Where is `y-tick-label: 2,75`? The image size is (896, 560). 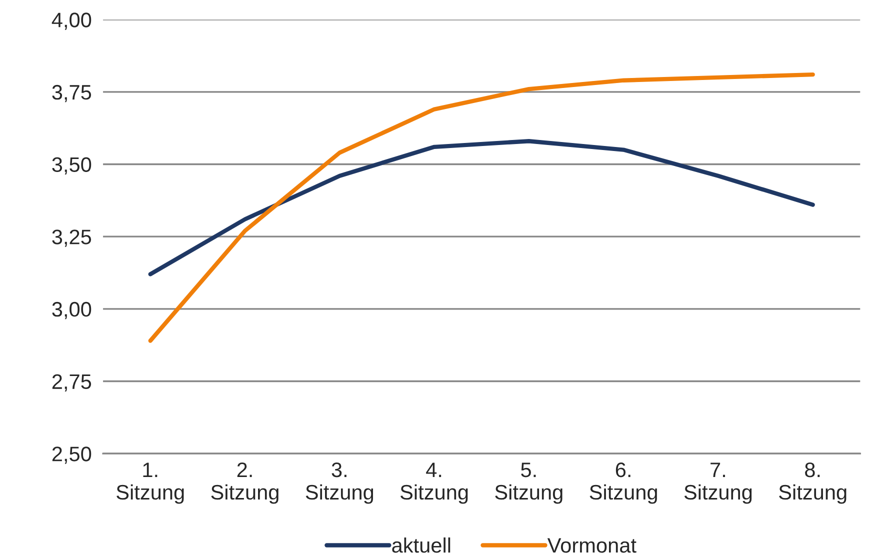 y-tick-label: 2,75 is located at coordinates (72, 383).